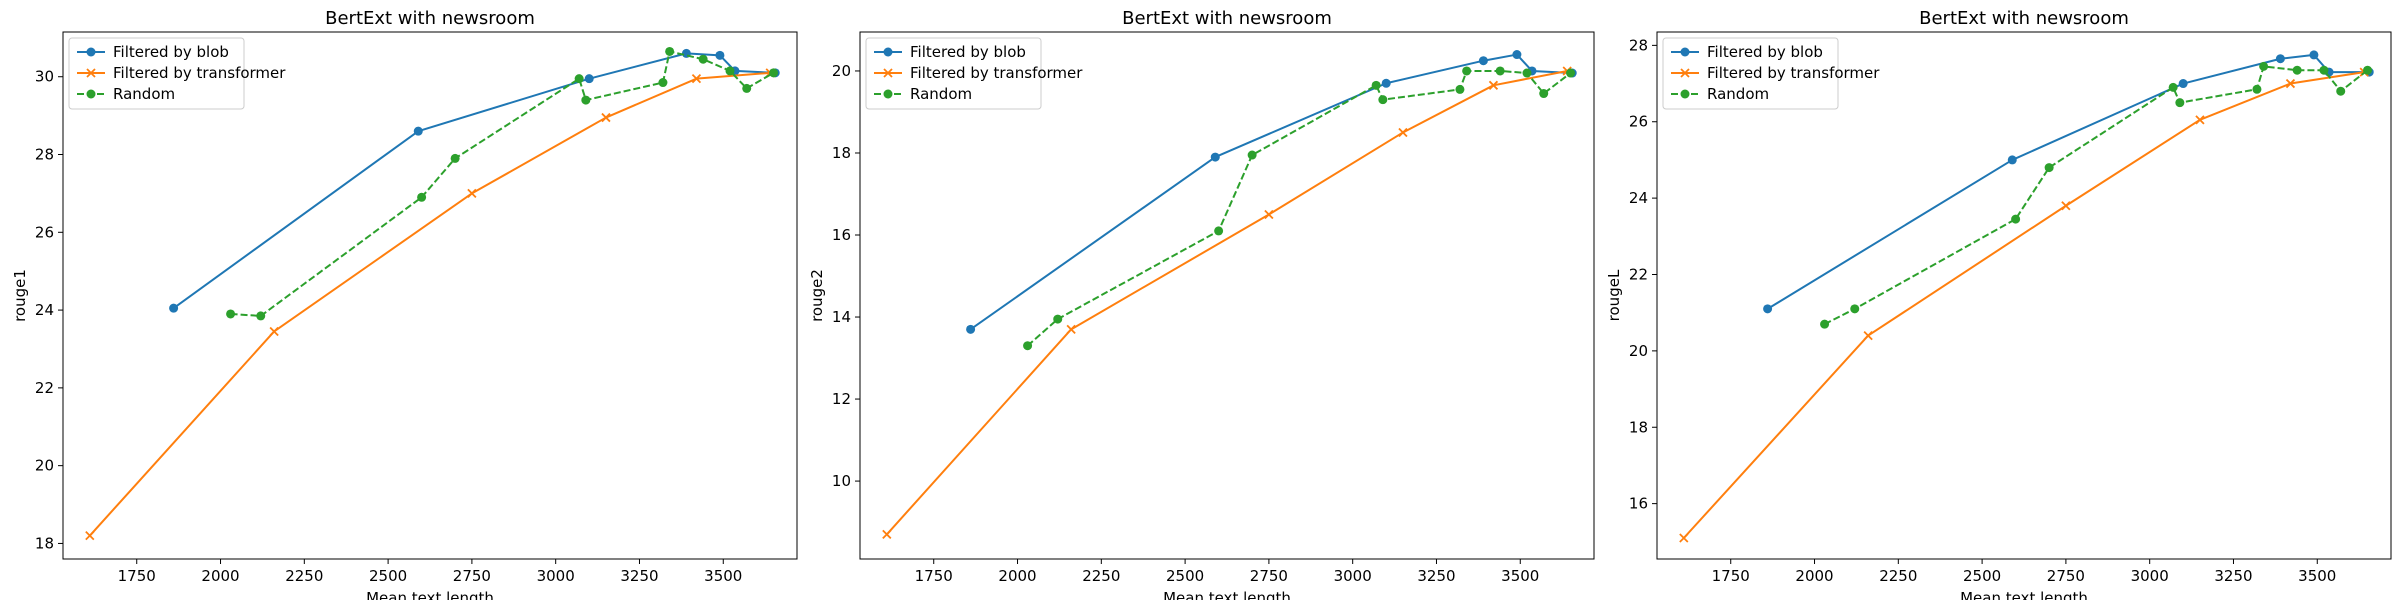  Describe the element at coordinates (841, 399) in the screenshot. I see `y-tick-label: 12` at that location.